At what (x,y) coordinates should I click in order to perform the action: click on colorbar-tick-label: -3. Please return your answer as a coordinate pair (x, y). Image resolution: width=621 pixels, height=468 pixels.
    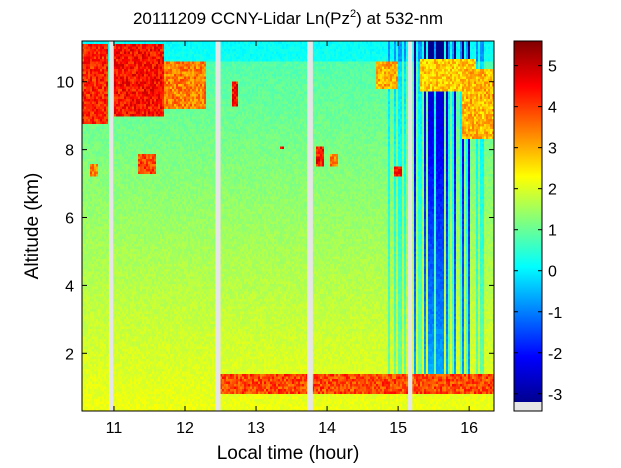
    Looking at the image, I should click on (555, 395).